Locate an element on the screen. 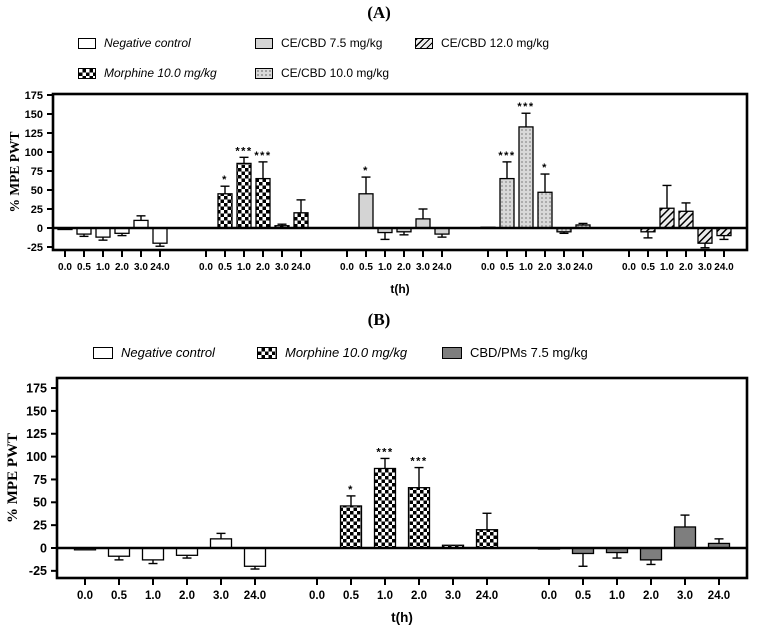  legend-label: CE/CBD 7.5 mg/kg is located at coordinates (332, 43).